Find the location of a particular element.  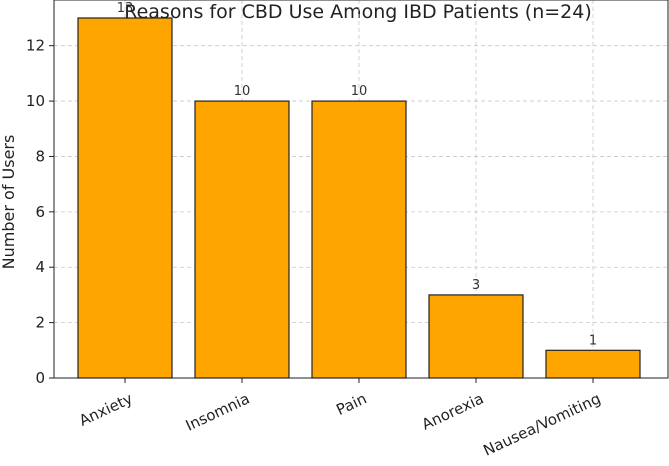

y-tick-label: 8 is located at coordinates (40, 156).